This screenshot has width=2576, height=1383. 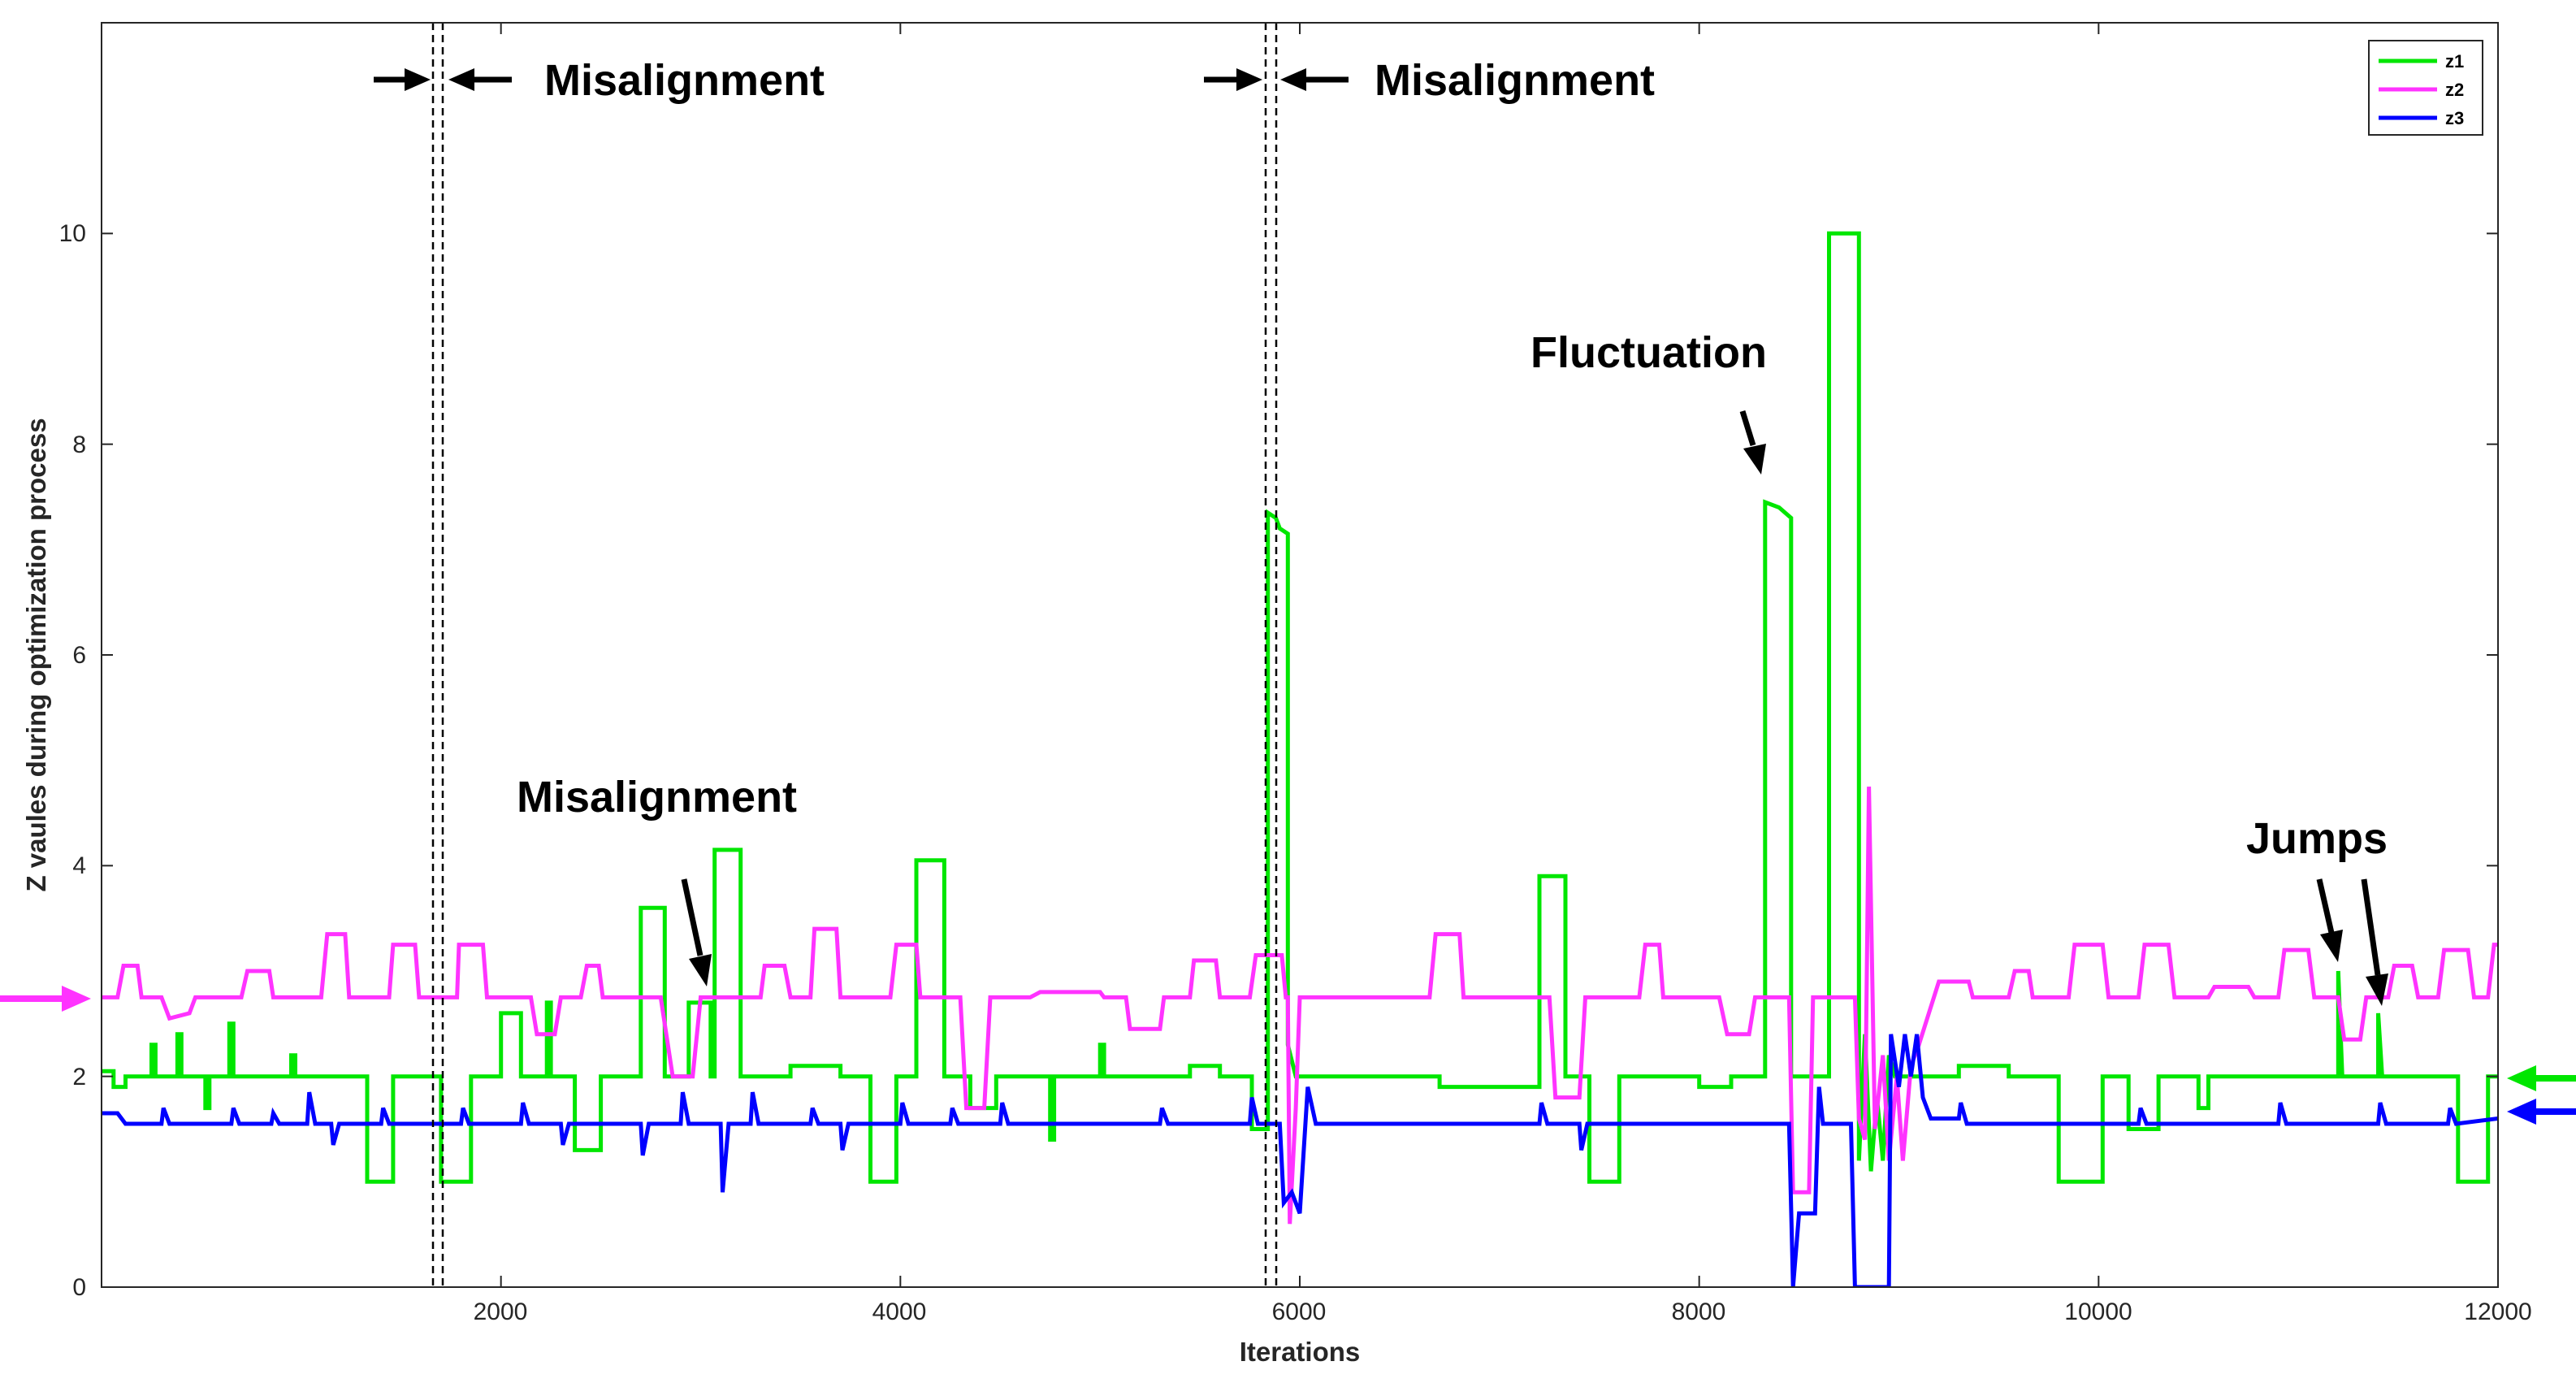 I want to click on x-axis-label: Iterations, so click(x=1300, y=1352).